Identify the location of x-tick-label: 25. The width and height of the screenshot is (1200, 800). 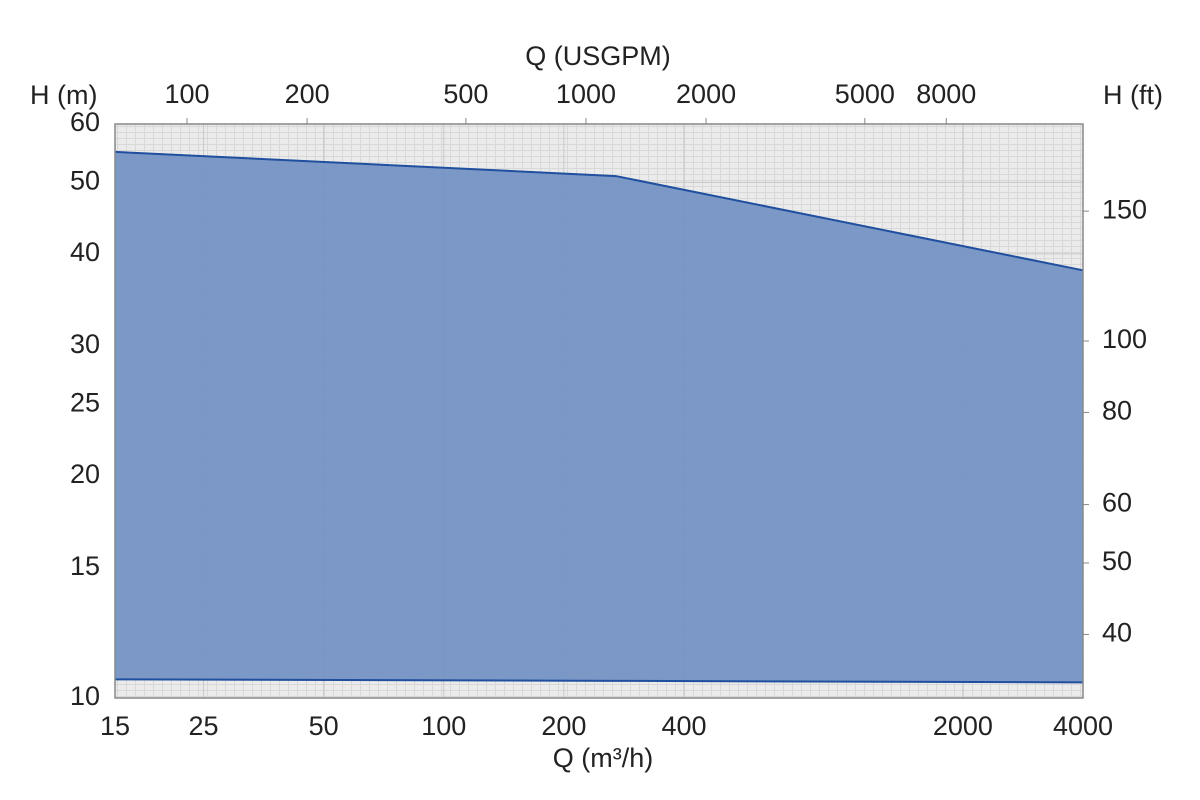
(203, 726).